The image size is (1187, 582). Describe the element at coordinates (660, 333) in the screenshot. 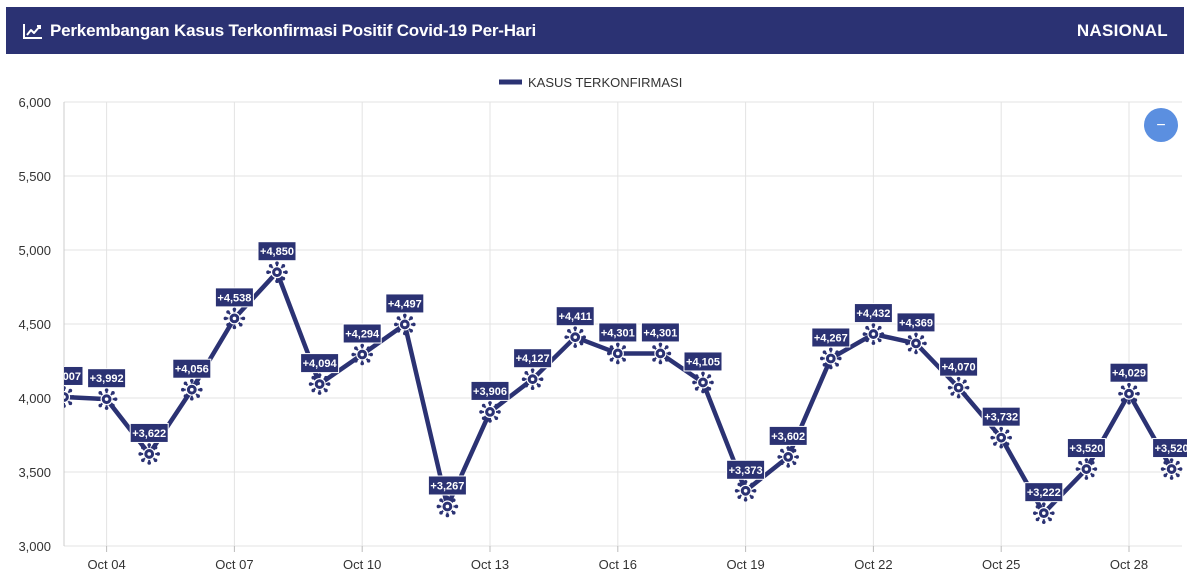

I see `data-label-text: +4,301` at that location.